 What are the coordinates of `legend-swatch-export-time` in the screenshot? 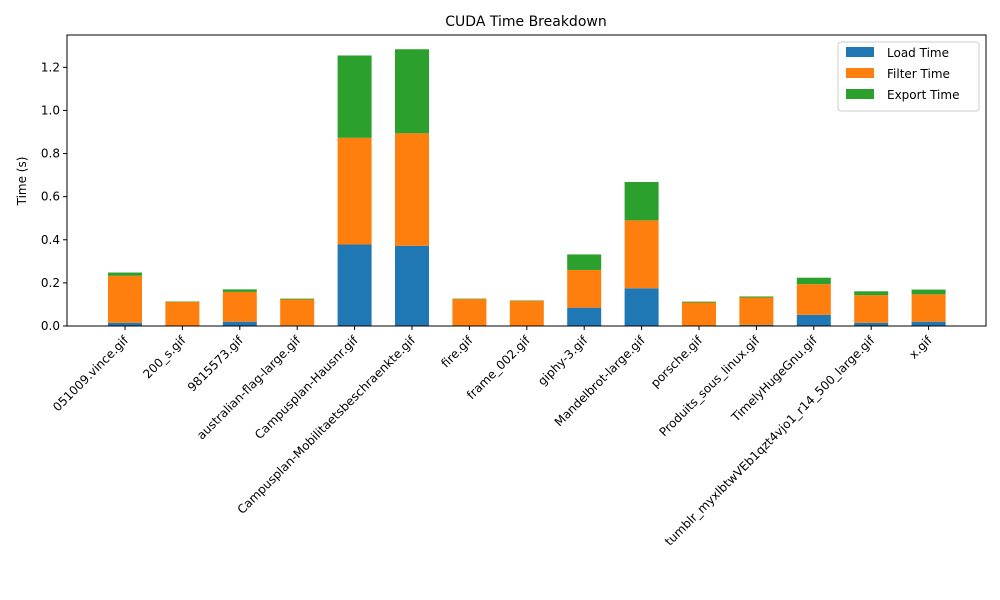 It's located at (860, 94).